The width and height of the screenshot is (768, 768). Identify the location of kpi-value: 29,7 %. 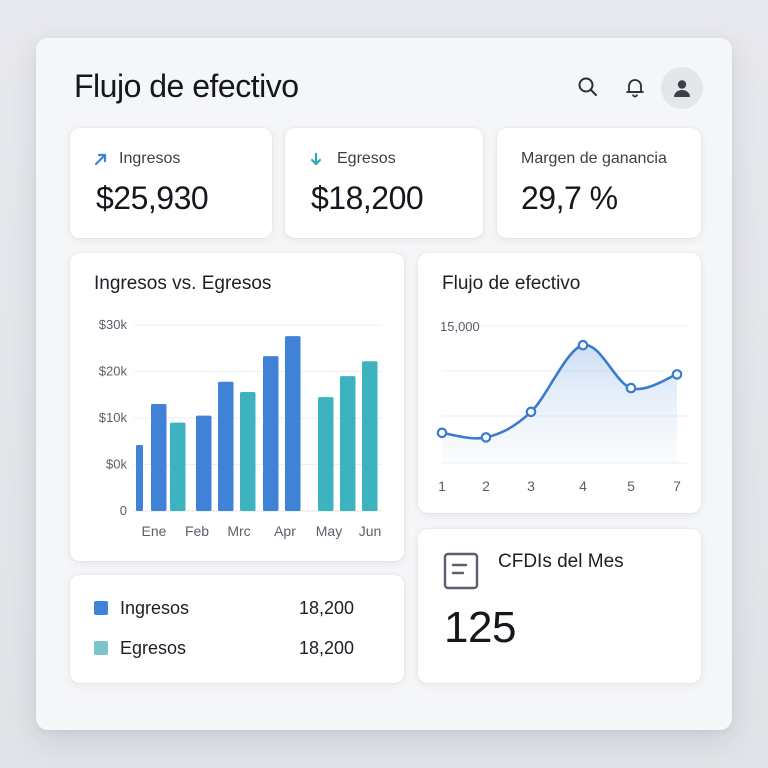
(569, 198).